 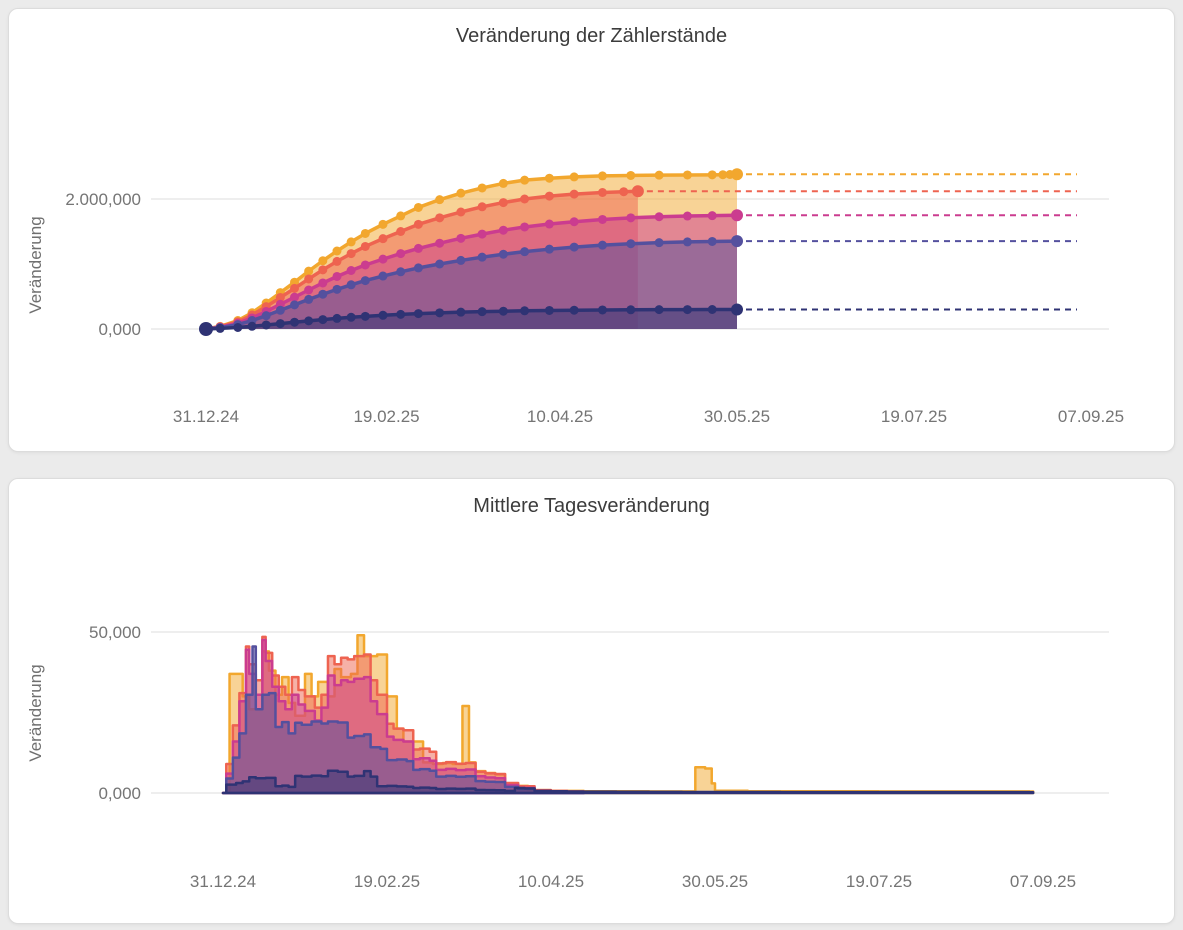 What do you see at coordinates (115, 632) in the screenshot?
I see `svg-text: 50,000` at bounding box center [115, 632].